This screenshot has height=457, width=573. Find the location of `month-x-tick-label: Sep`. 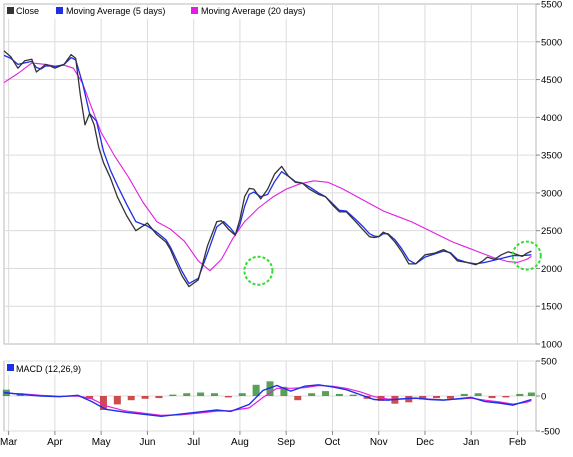

month-x-tick-label: Sep is located at coordinates (286, 442).